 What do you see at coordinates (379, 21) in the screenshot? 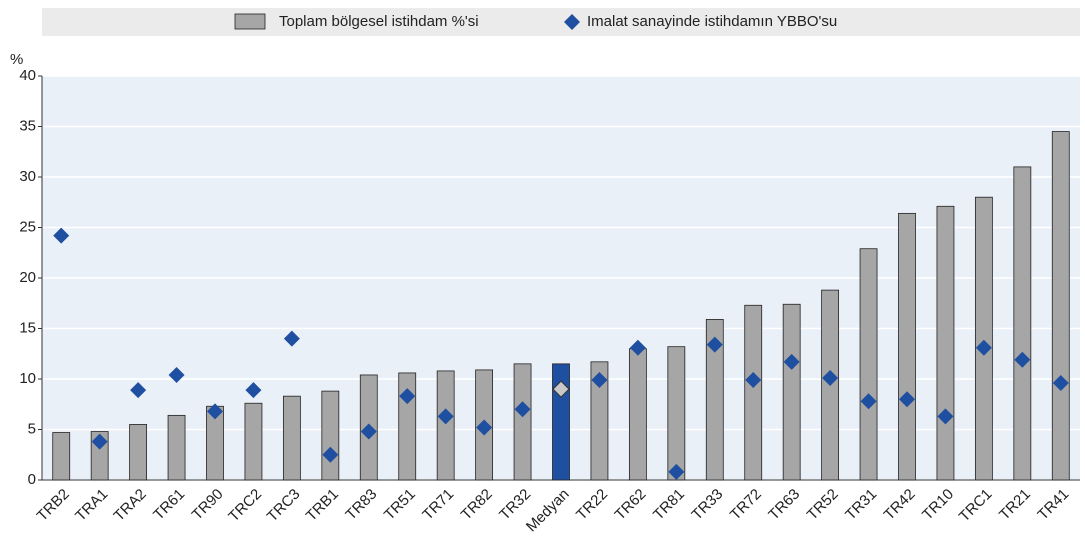
I see `legend-label: Toplam bölgesel istihdam %'si` at bounding box center [379, 21].